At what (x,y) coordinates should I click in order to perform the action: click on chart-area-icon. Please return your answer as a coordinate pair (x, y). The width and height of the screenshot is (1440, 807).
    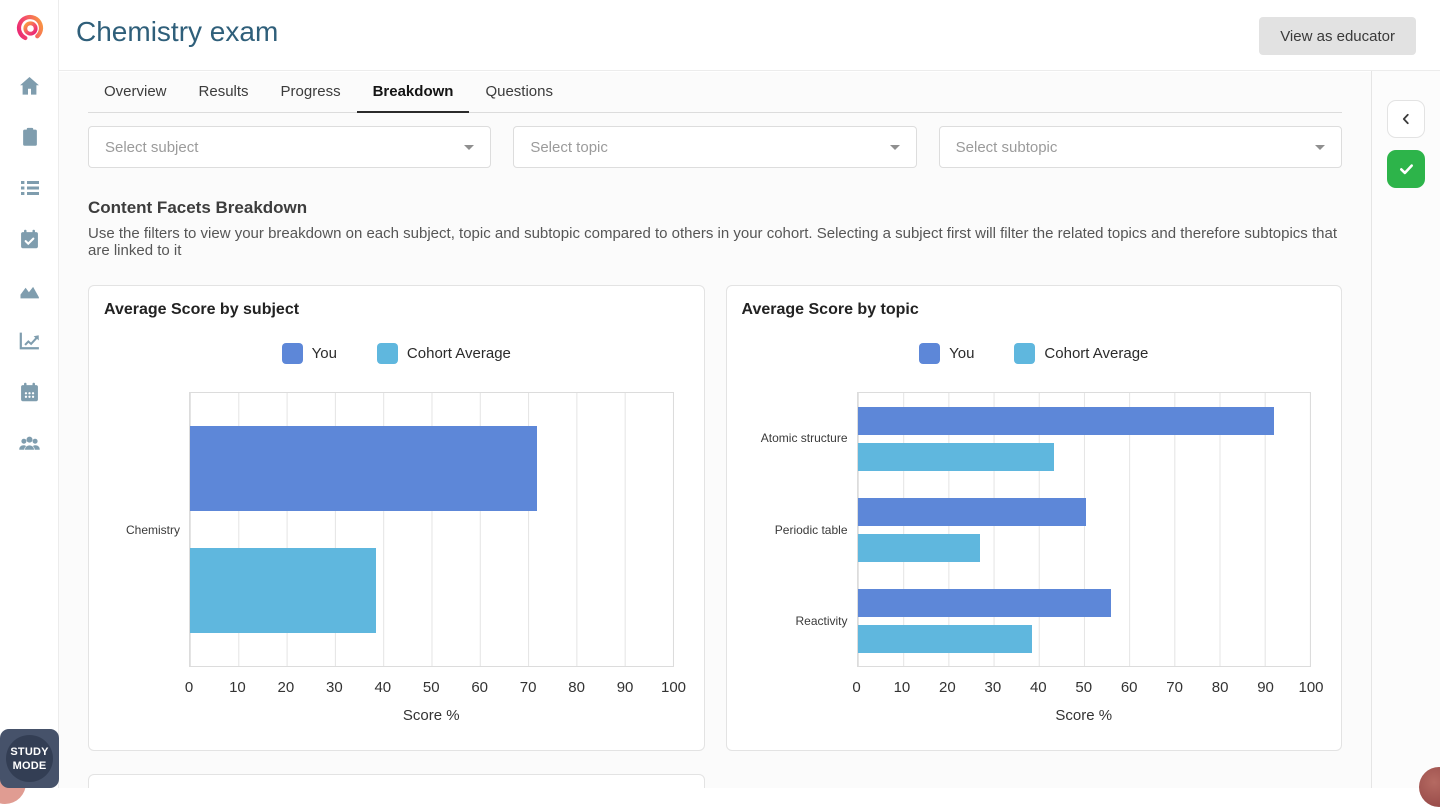
    Looking at the image, I should click on (29, 290).